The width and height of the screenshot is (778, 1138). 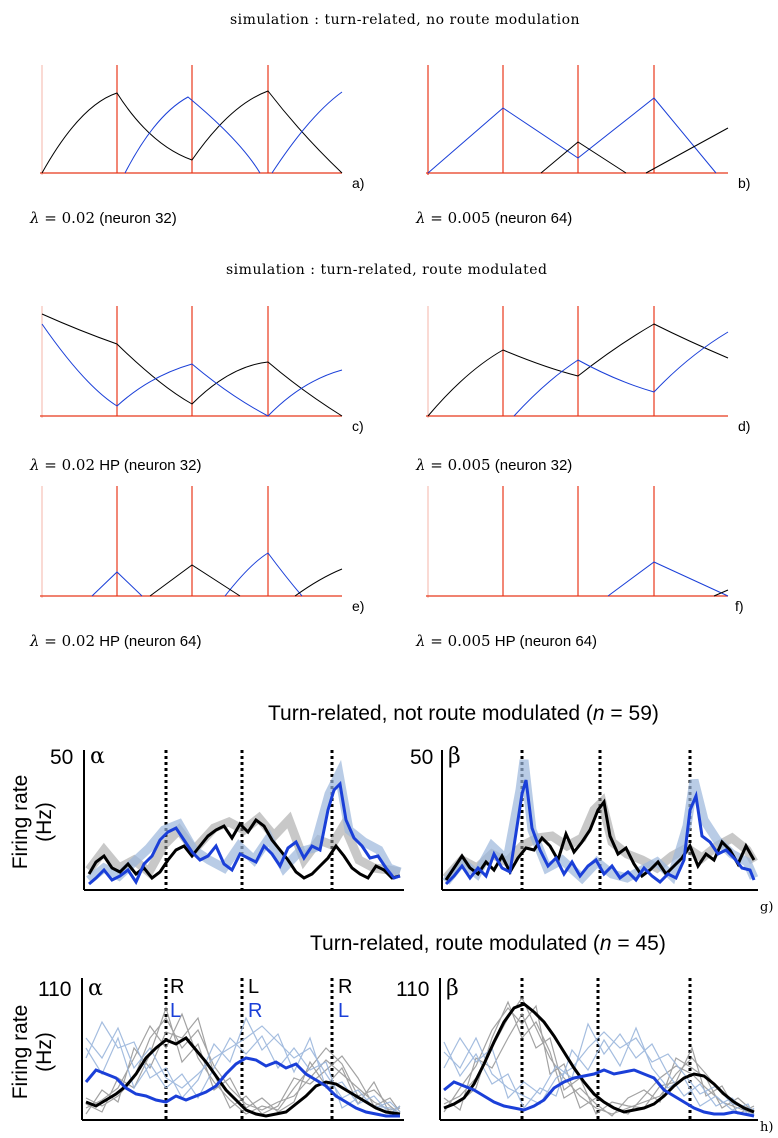 What do you see at coordinates (176, 1011) in the screenshot?
I see `turn-label-1-blue: L` at bounding box center [176, 1011].